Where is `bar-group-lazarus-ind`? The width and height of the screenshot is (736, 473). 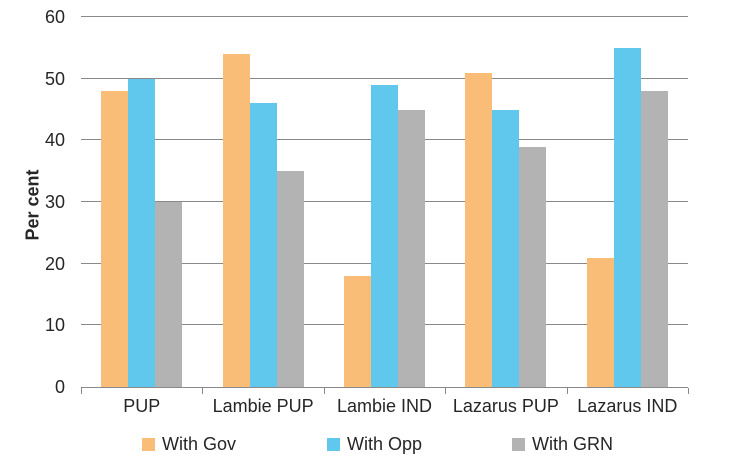 bar-group-lazarus-ind is located at coordinates (627, 202).